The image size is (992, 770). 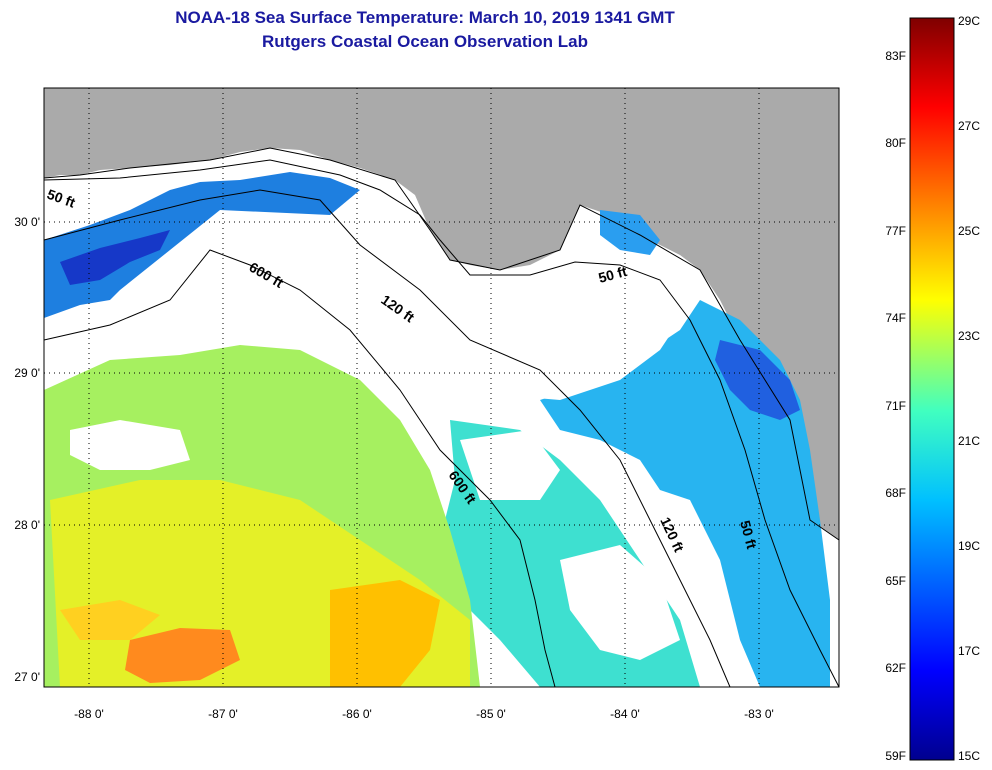 What do you see at coordinates (932, 389) in the screenshot?
I see `colorbar` at bounding box center [932, 389].